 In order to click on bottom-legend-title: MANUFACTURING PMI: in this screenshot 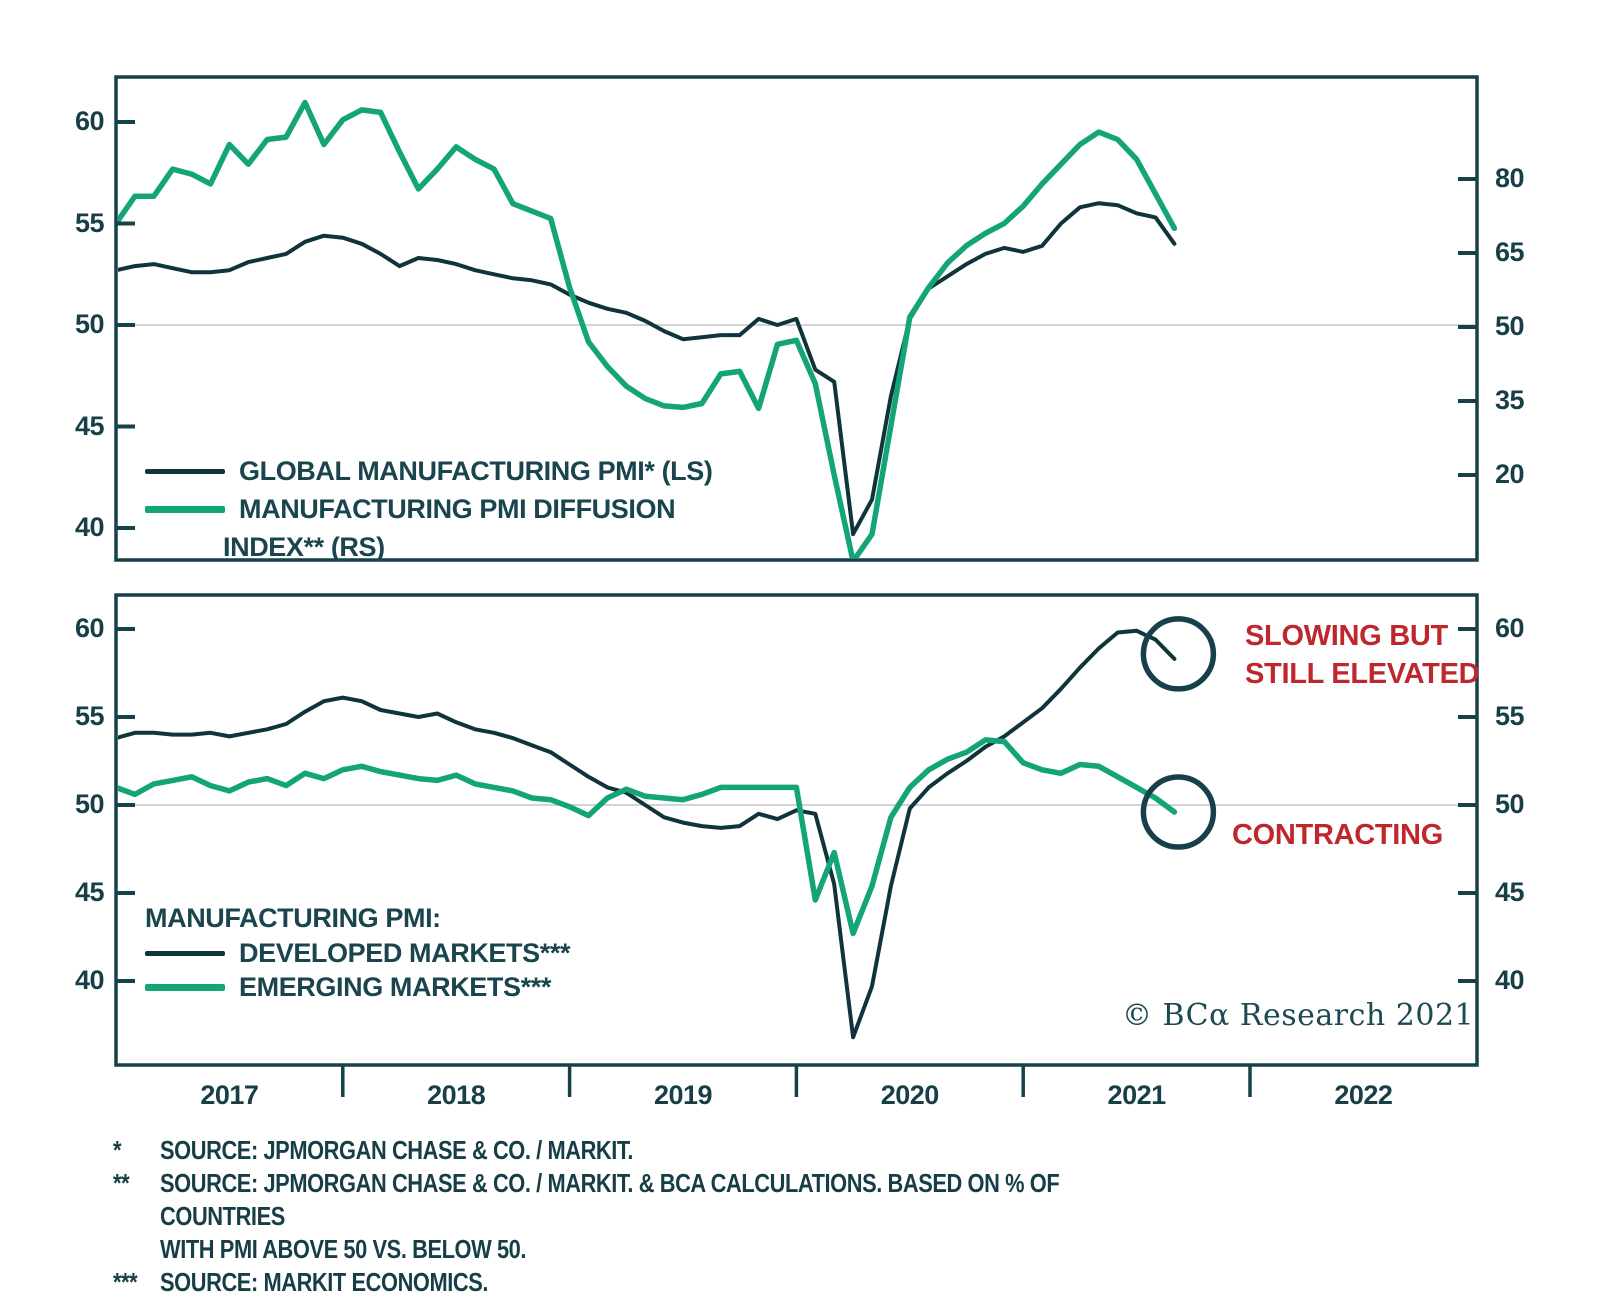, I will do `click(293, 918)`.